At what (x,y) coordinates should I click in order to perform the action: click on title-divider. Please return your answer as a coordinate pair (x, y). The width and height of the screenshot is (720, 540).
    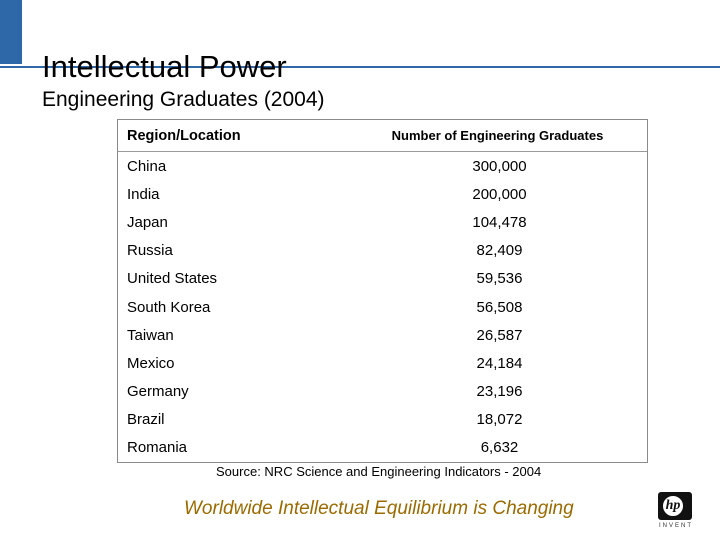
    Looking at the image, I should click on (360, 67).